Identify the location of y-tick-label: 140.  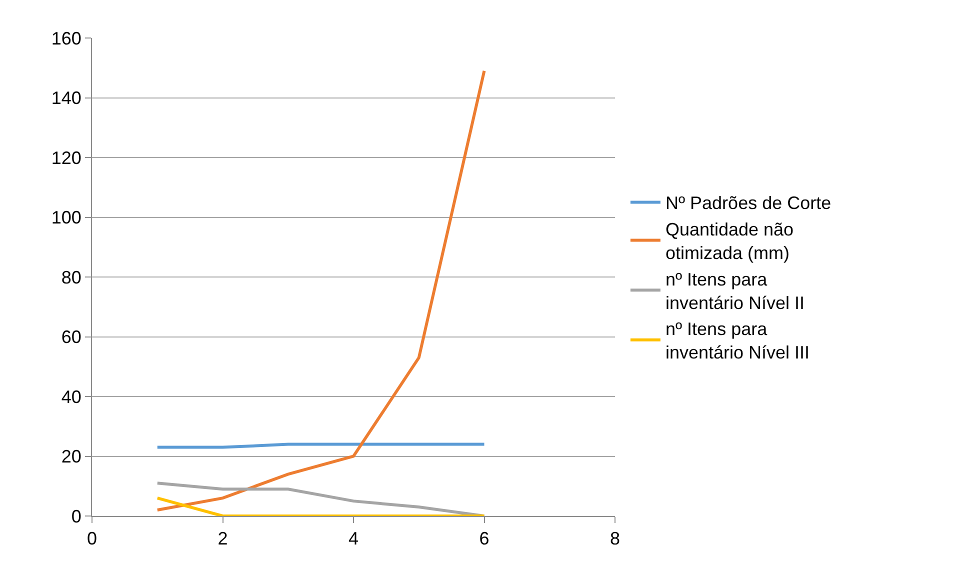
(66, 98).